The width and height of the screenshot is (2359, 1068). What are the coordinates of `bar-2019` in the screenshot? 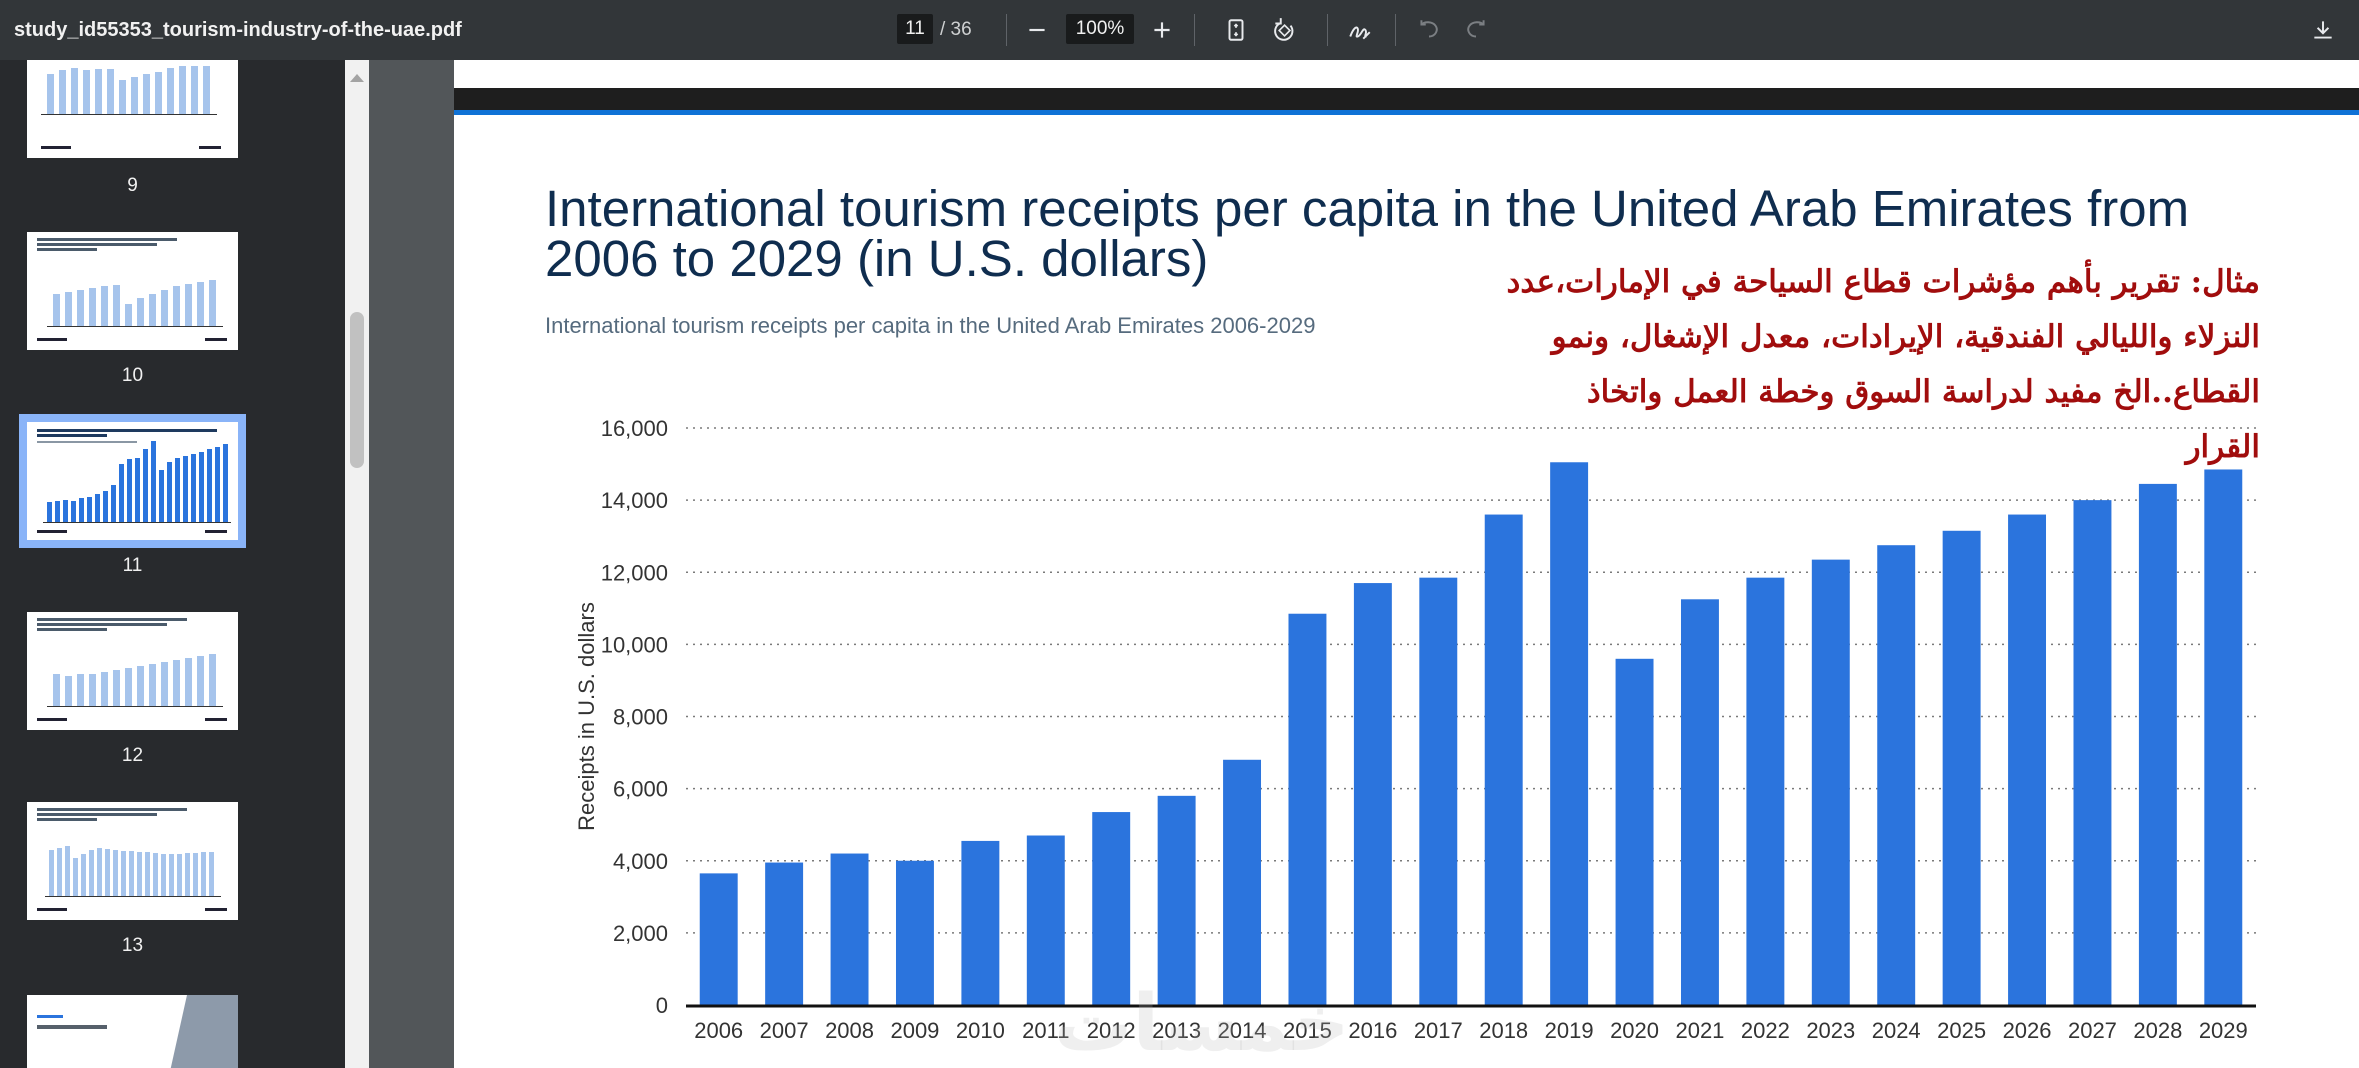 It's located at (1569, 733).